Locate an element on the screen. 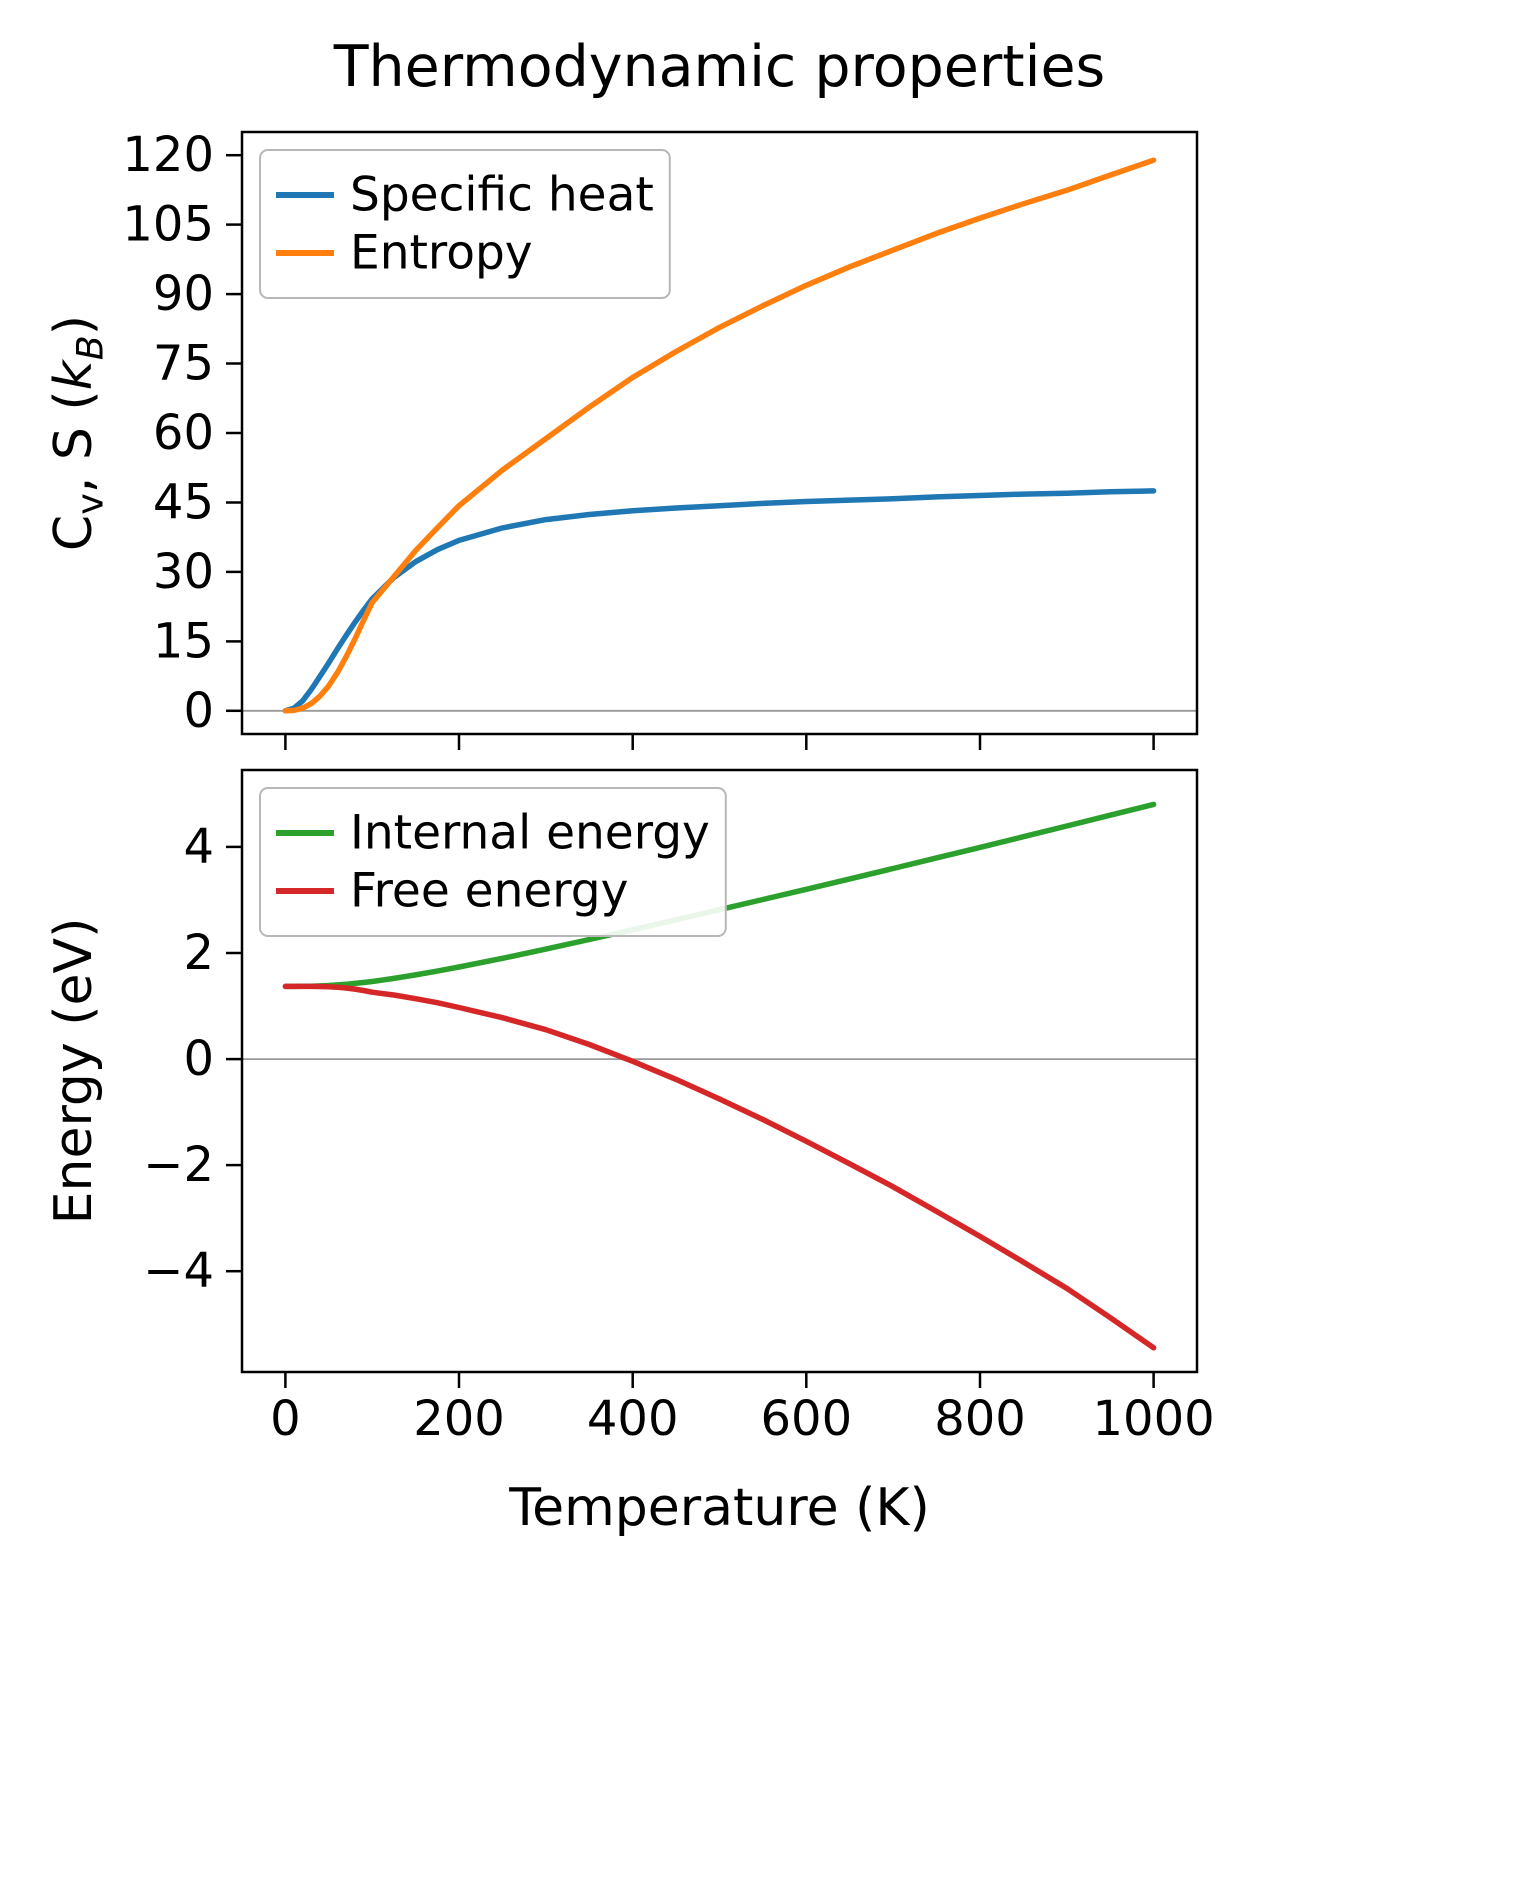  y-tick-label: 30 is located at coordinates (183, 572).